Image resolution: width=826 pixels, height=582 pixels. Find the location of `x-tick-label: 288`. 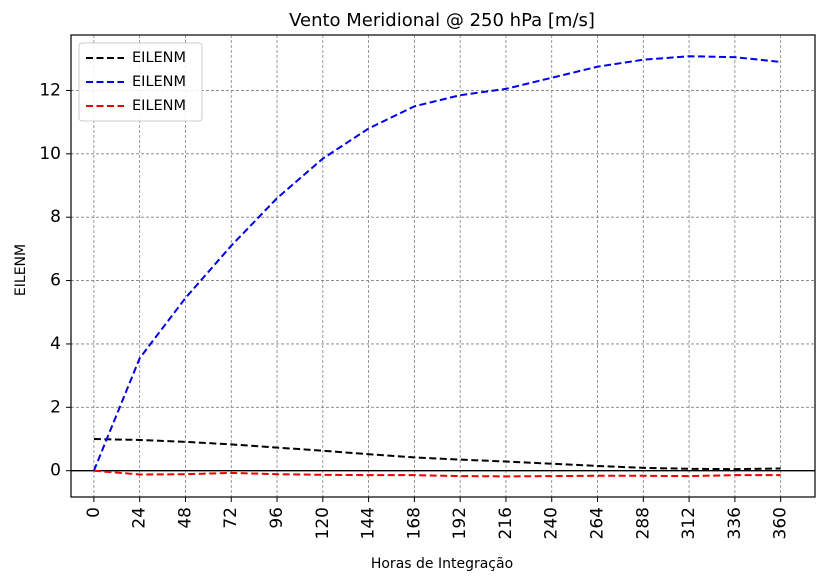

x-tick-label: 288 is located at coordinates (643, 523).